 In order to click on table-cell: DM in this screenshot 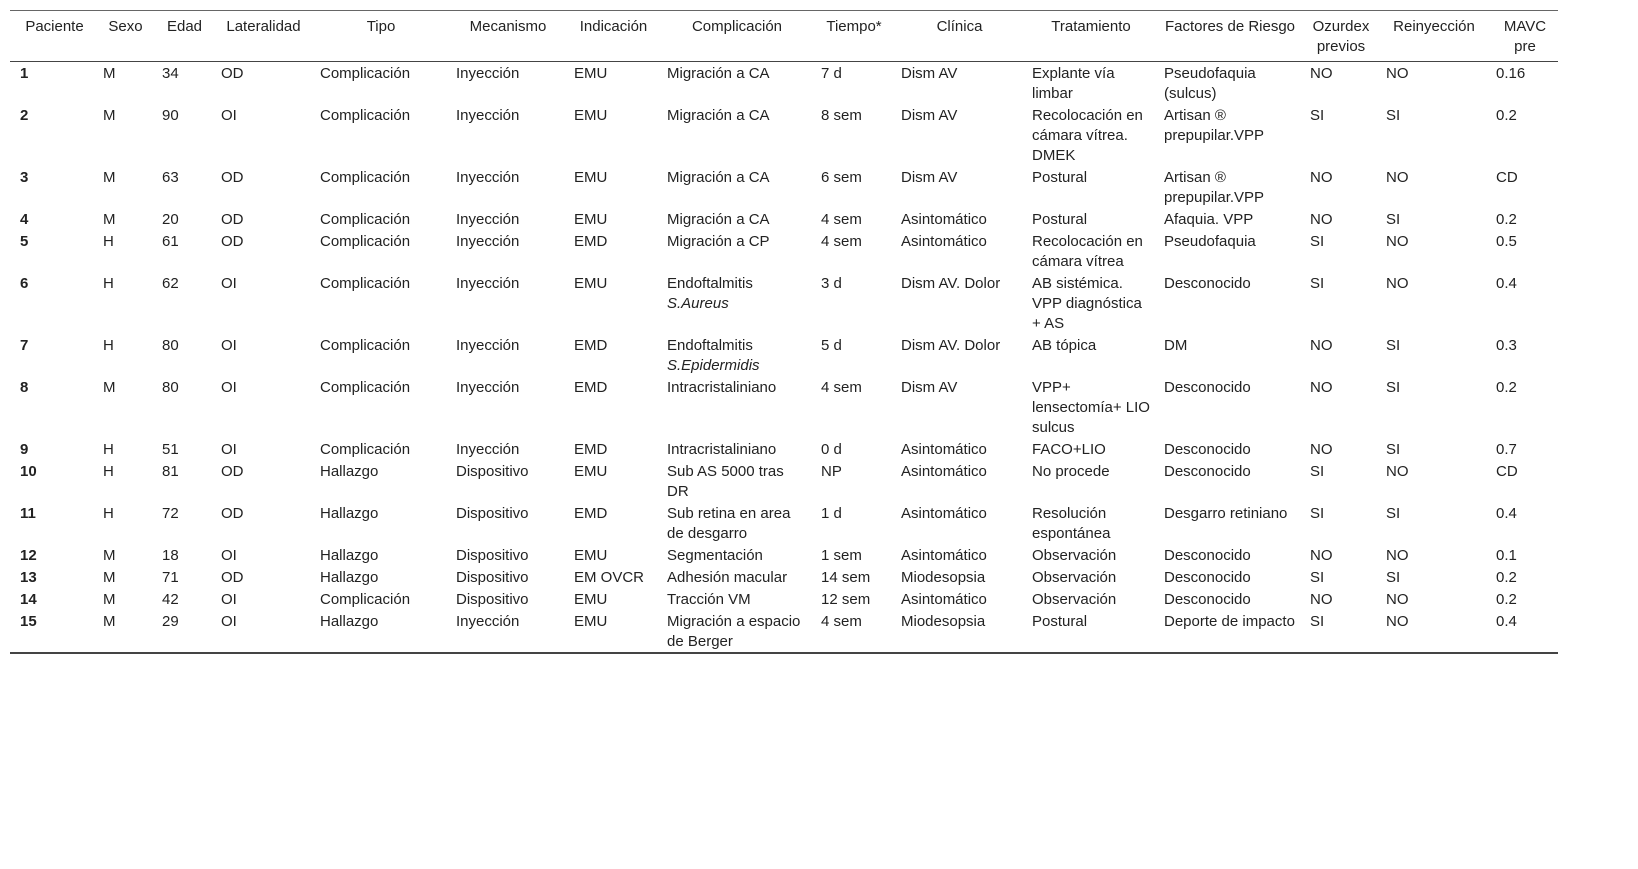, I will do `click(1176, 345)`.